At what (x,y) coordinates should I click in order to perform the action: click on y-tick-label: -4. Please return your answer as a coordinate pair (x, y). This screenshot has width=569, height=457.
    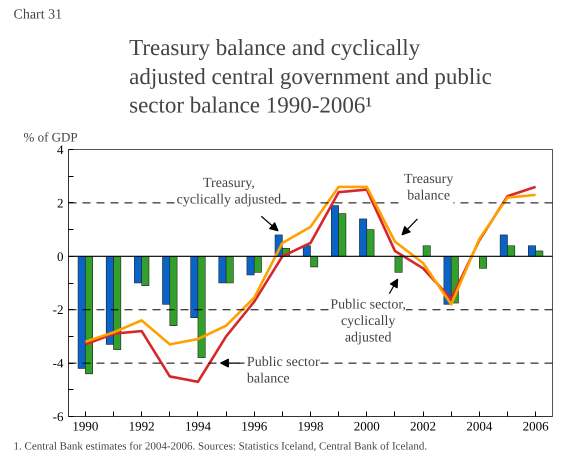
    Looking at the image, I should click on (58, 363).